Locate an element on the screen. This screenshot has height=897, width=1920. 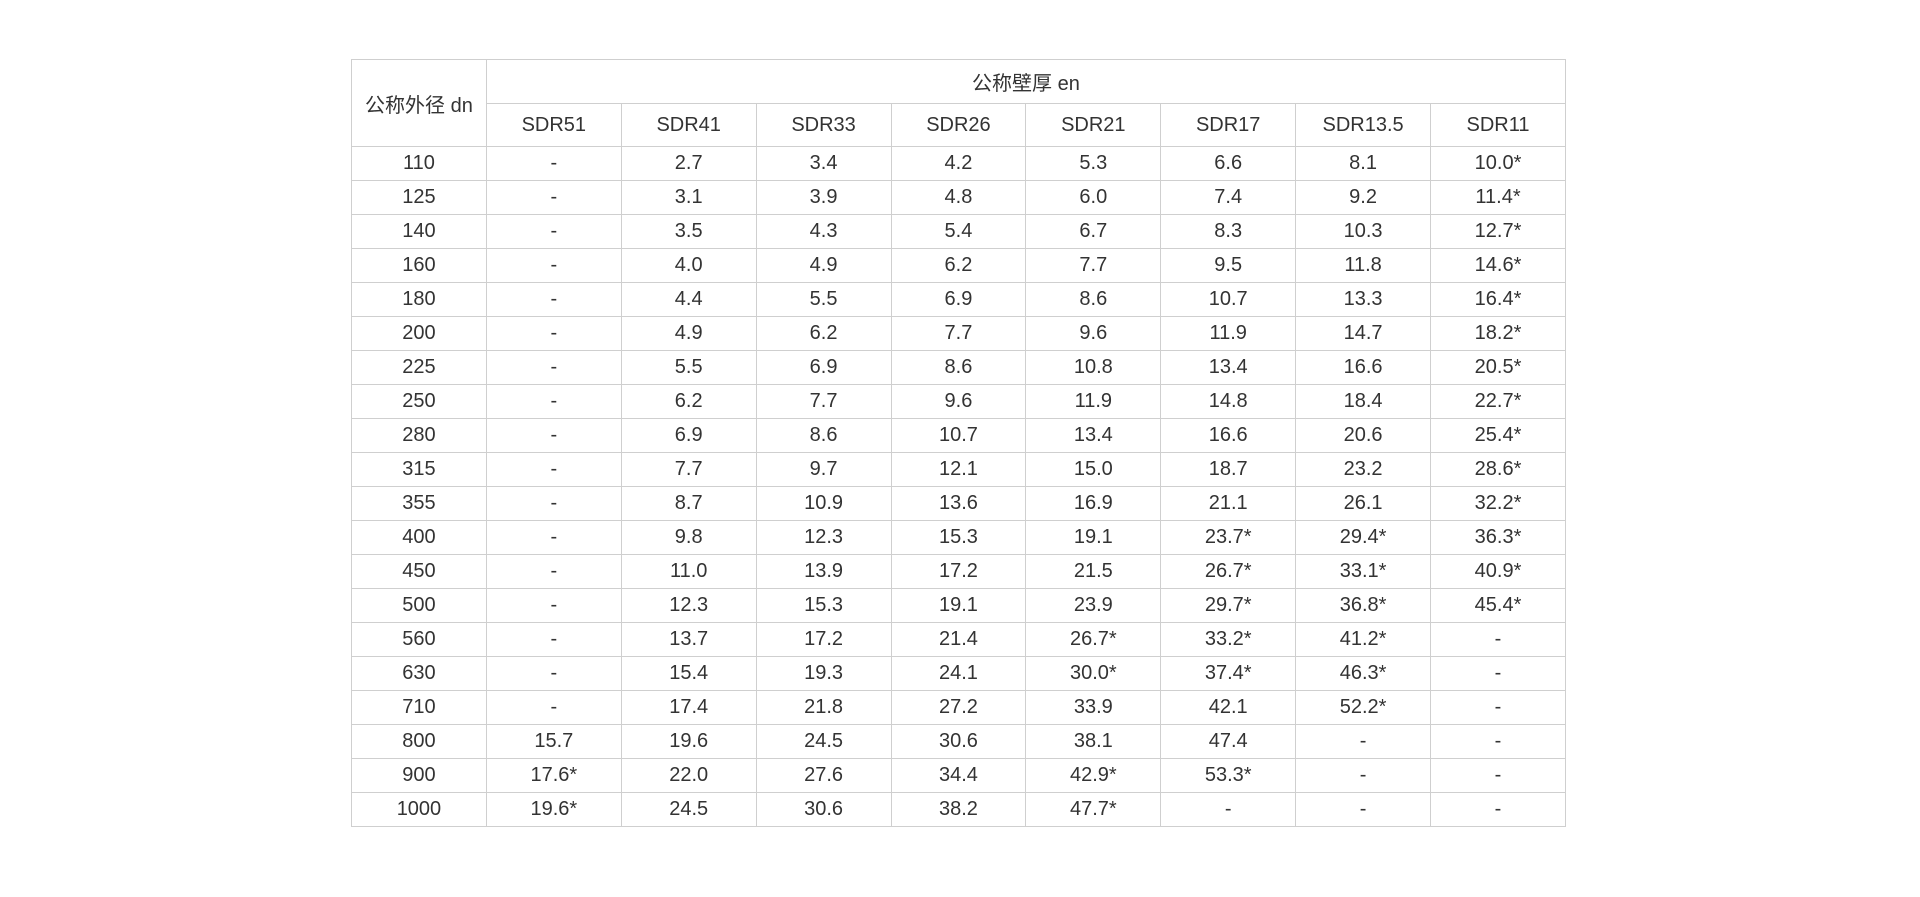
cell-thickness: 10.9 is located at coordinates (823, 503).